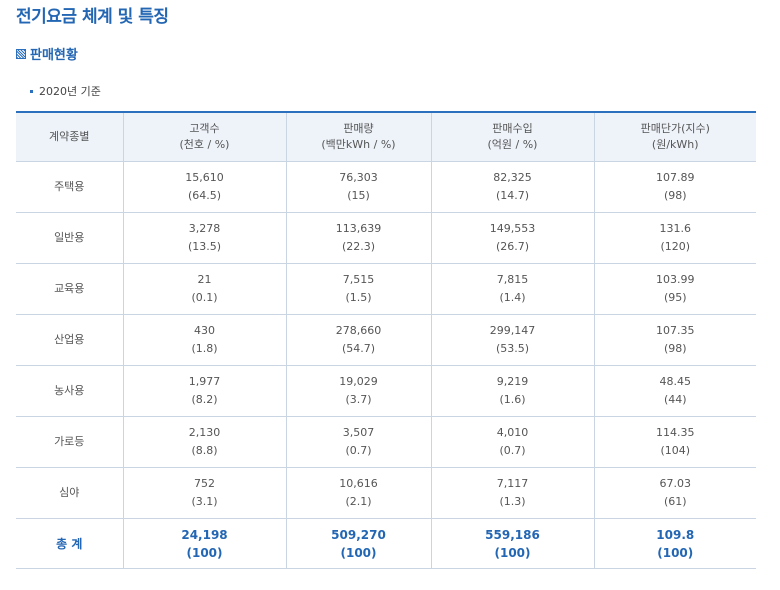  I want to click on data-cell: 82,325 (14.7), so click(512, 187).